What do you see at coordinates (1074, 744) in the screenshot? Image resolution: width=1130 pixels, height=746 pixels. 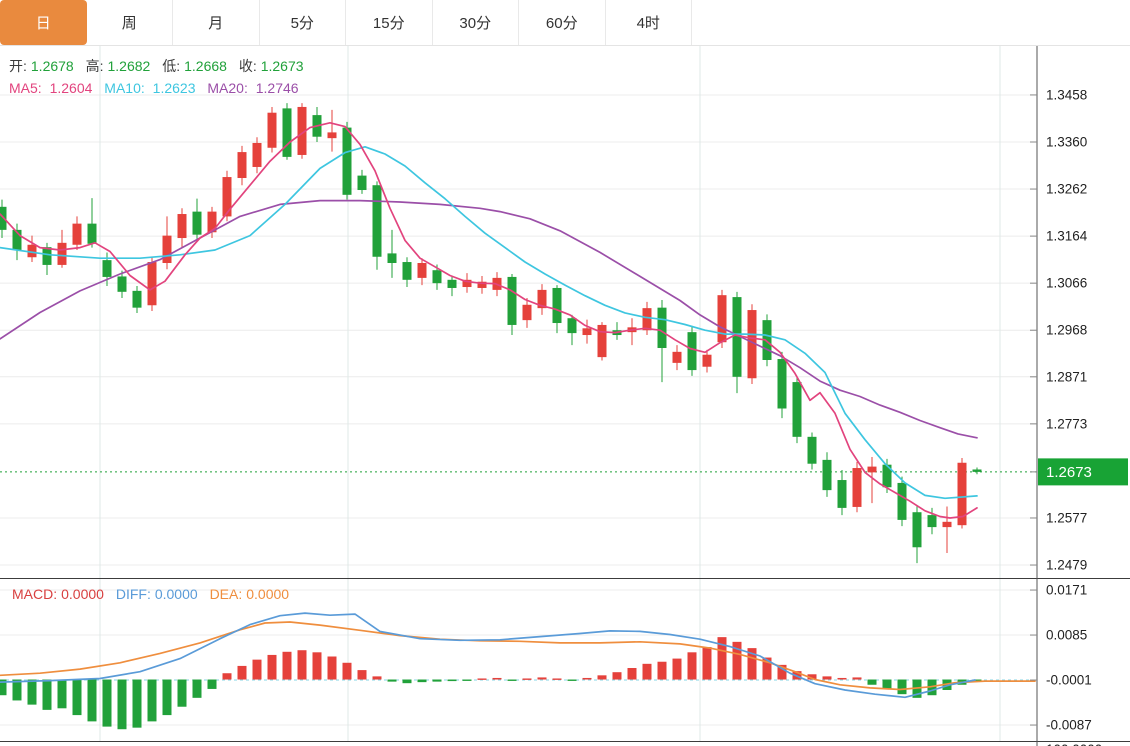 I see `clipped-bottom-tick-label: 100.0000` at bounding box center [1074, 744].